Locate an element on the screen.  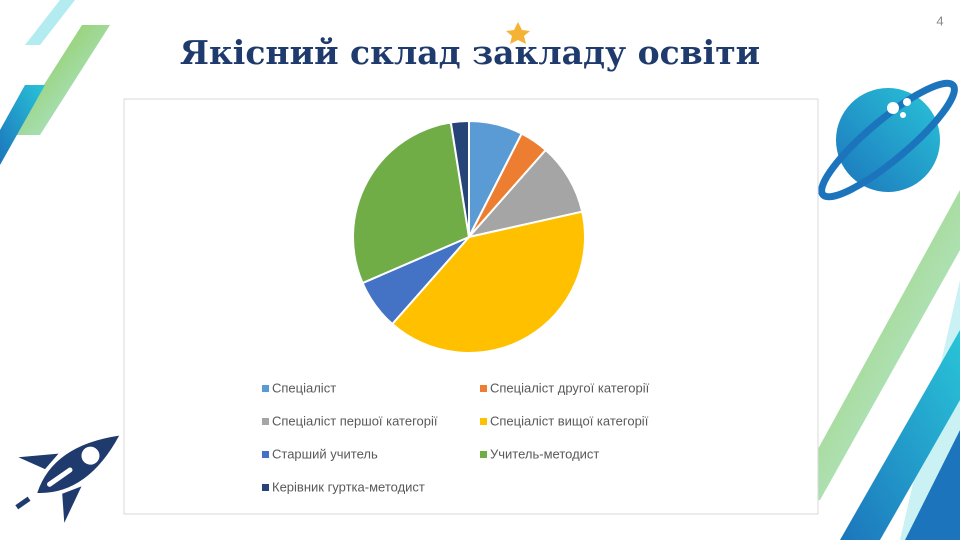
rocket is located at coordinates (67, 479).